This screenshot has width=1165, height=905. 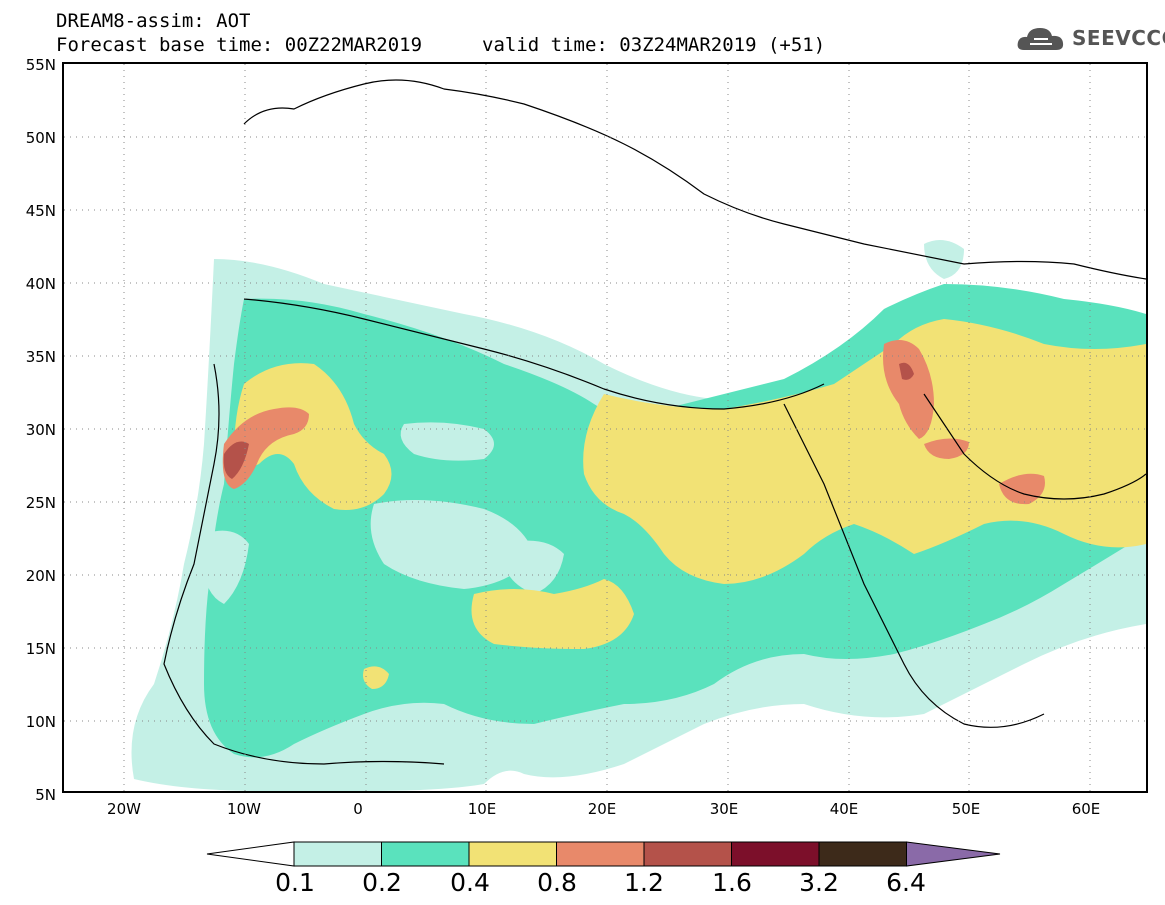 What do you see at coordinates (568, 420) in the screenshot?
I see `aot-1.2-field` at bounding box center [568, 420].